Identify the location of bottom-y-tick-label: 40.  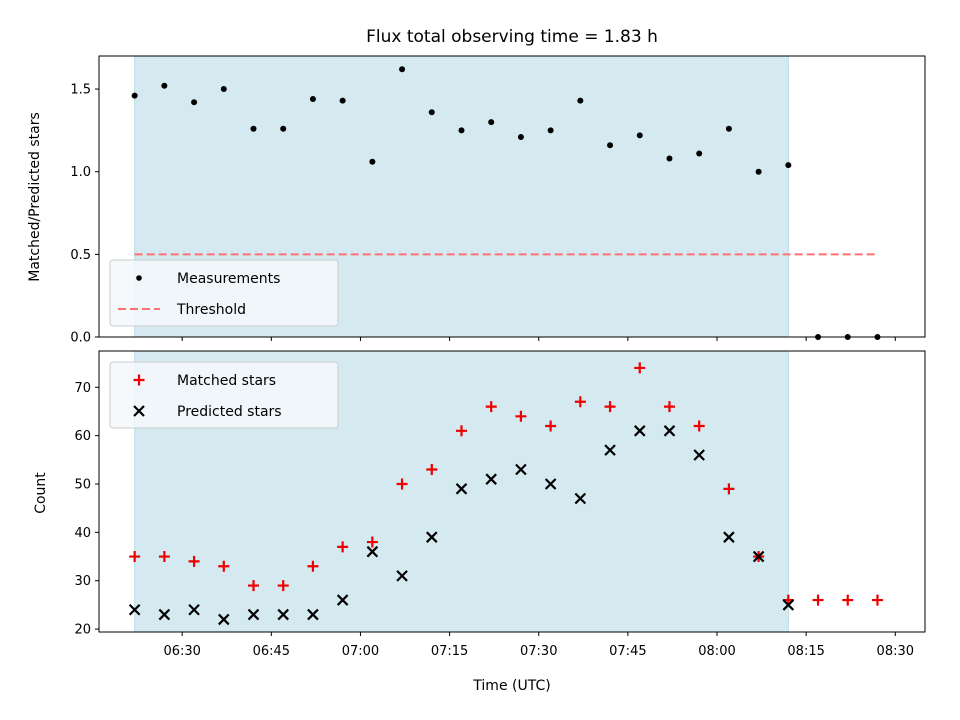
(82, 533).